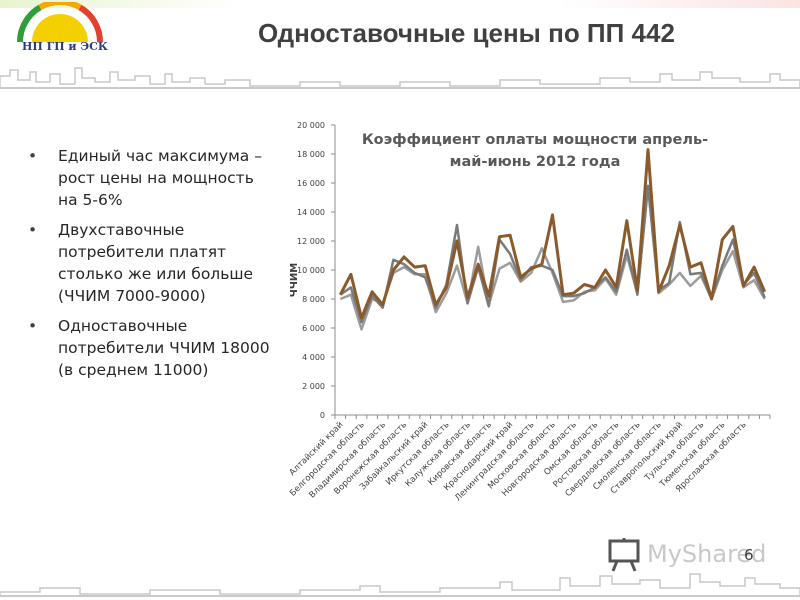 The image size is (800, 600). I want to click on slide-title: Одноставочные цены по ПП 442, so click(466, 33).